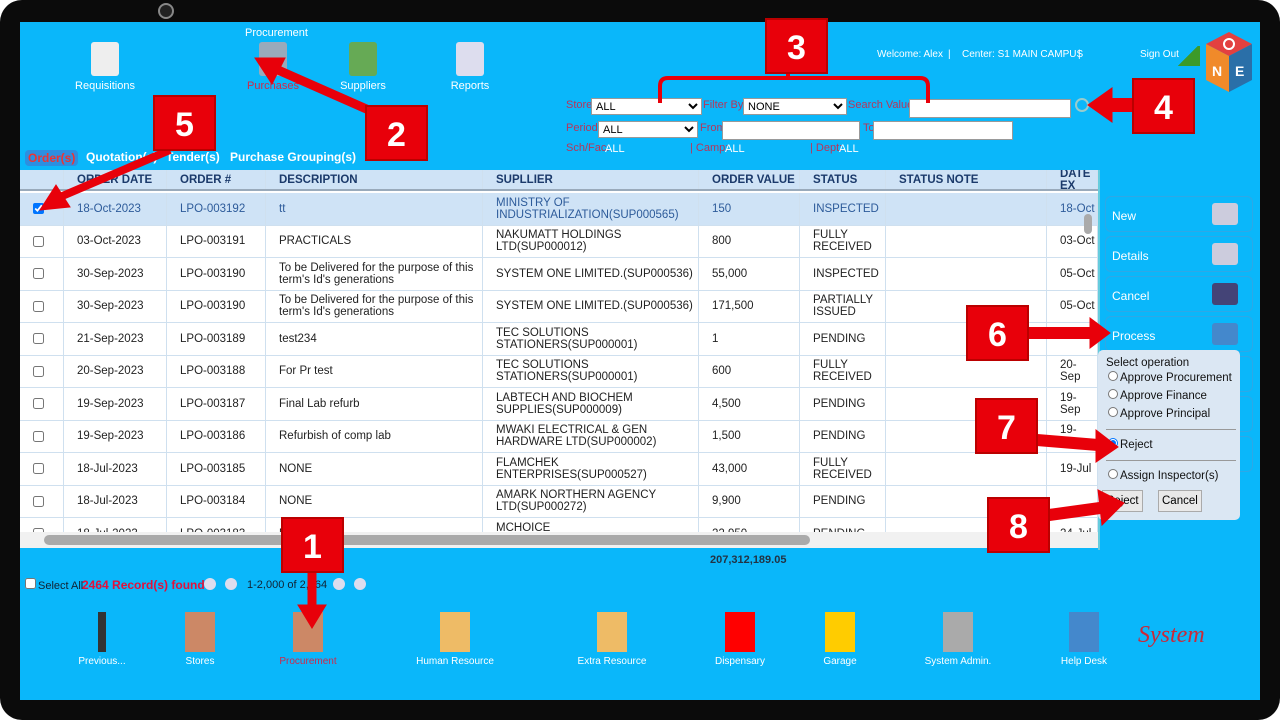  I want to click on column-header: ORDER VALUE, so click(749, 179).